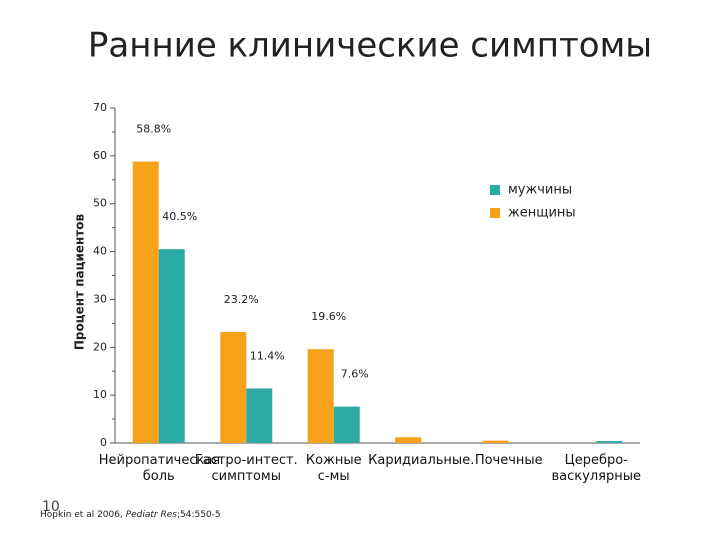 The height and width of the screenshot is (540, 720). What do you see at coordinates (355, 374) in the screenshot?
I see `data-label: 7.6%` at bounding box center [355, 374].